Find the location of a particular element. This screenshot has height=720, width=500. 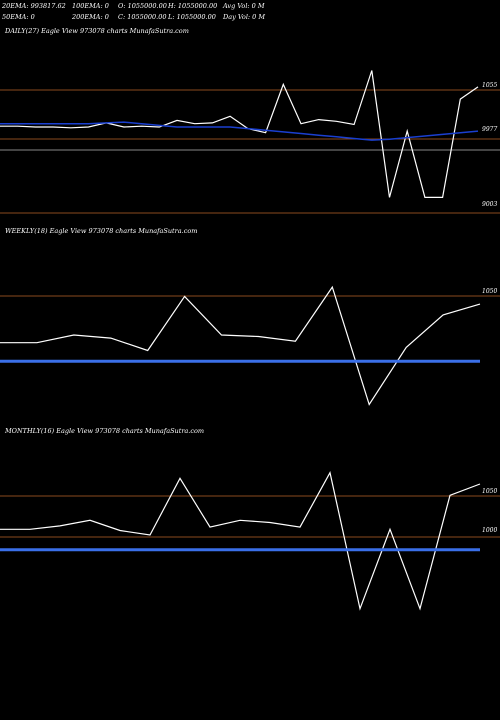

header-open: O: 1055000.00 is located at coordinates (142, 6).